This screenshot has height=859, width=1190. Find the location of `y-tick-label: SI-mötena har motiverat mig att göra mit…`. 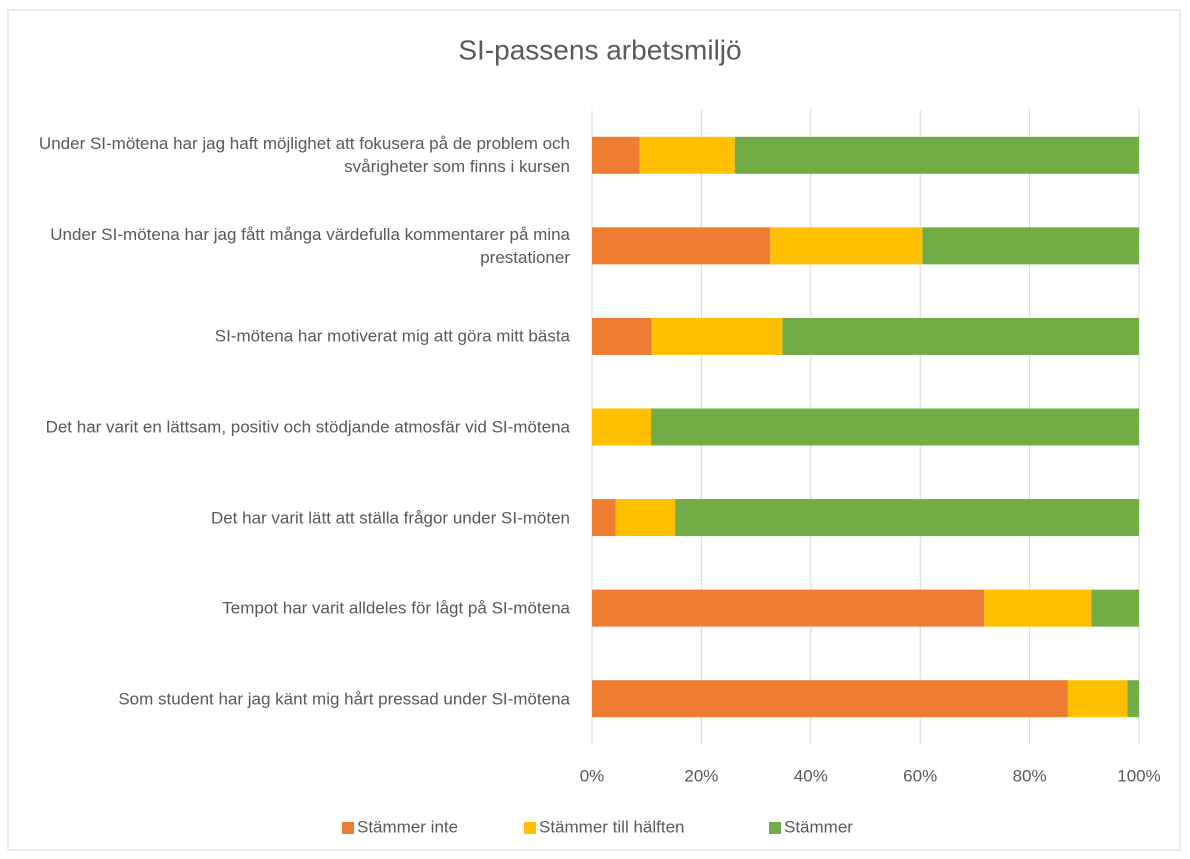

y-tick-label: SI-mötena har motiverat mig att göra mit… is located at coordinates (392, 336).